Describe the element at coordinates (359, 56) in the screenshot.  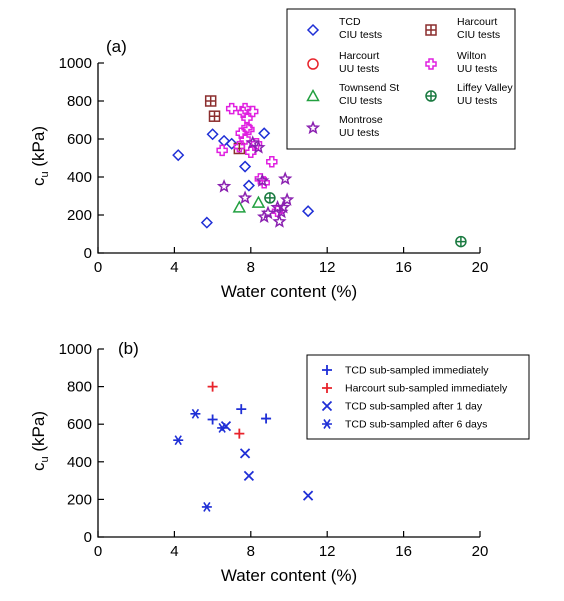
I see `harcourt-uu-legend-label: Harcourt` at that location.